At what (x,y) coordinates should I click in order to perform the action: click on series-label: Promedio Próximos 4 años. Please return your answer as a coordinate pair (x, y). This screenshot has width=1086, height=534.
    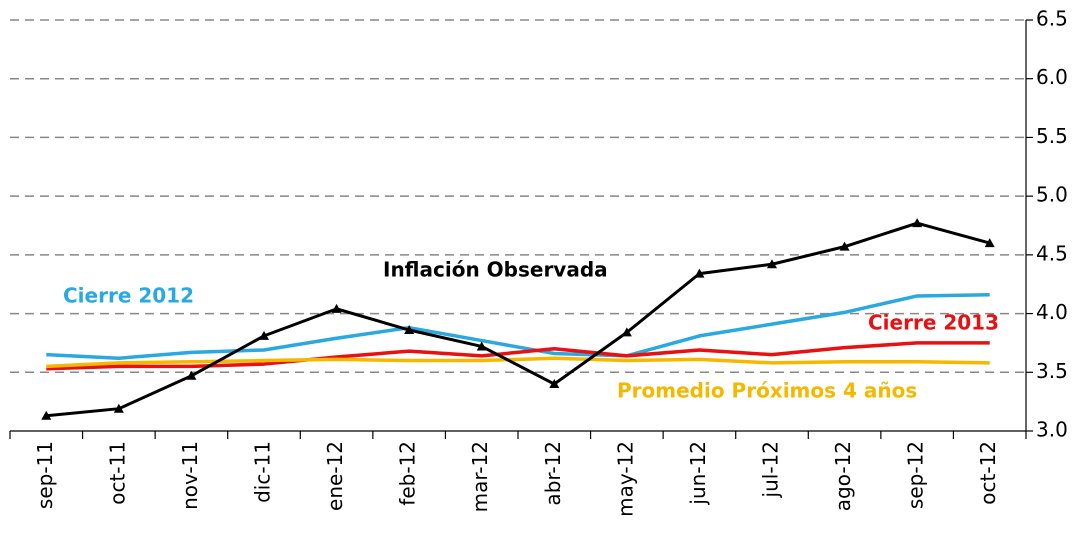
    Looking at the image, I should click on (767, 391).